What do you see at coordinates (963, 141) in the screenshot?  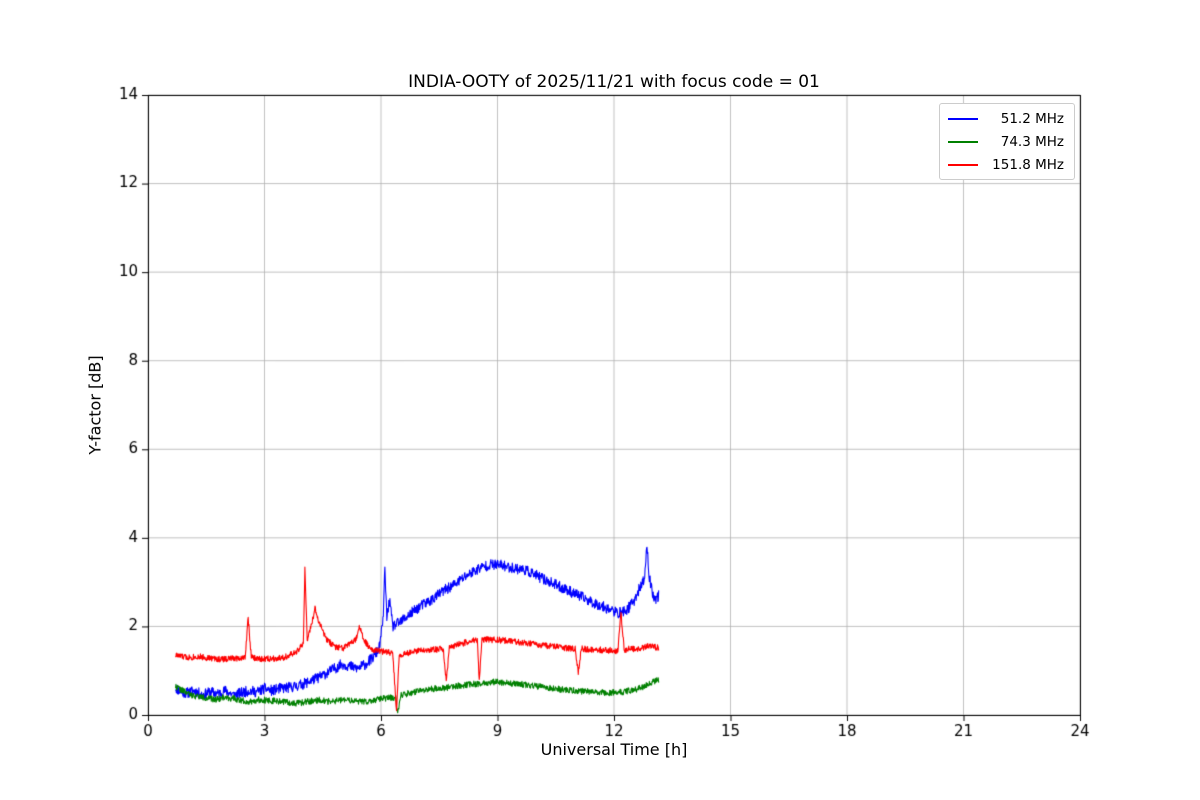 I see `legend-line-sample-green` at bounding box center [963, 141].